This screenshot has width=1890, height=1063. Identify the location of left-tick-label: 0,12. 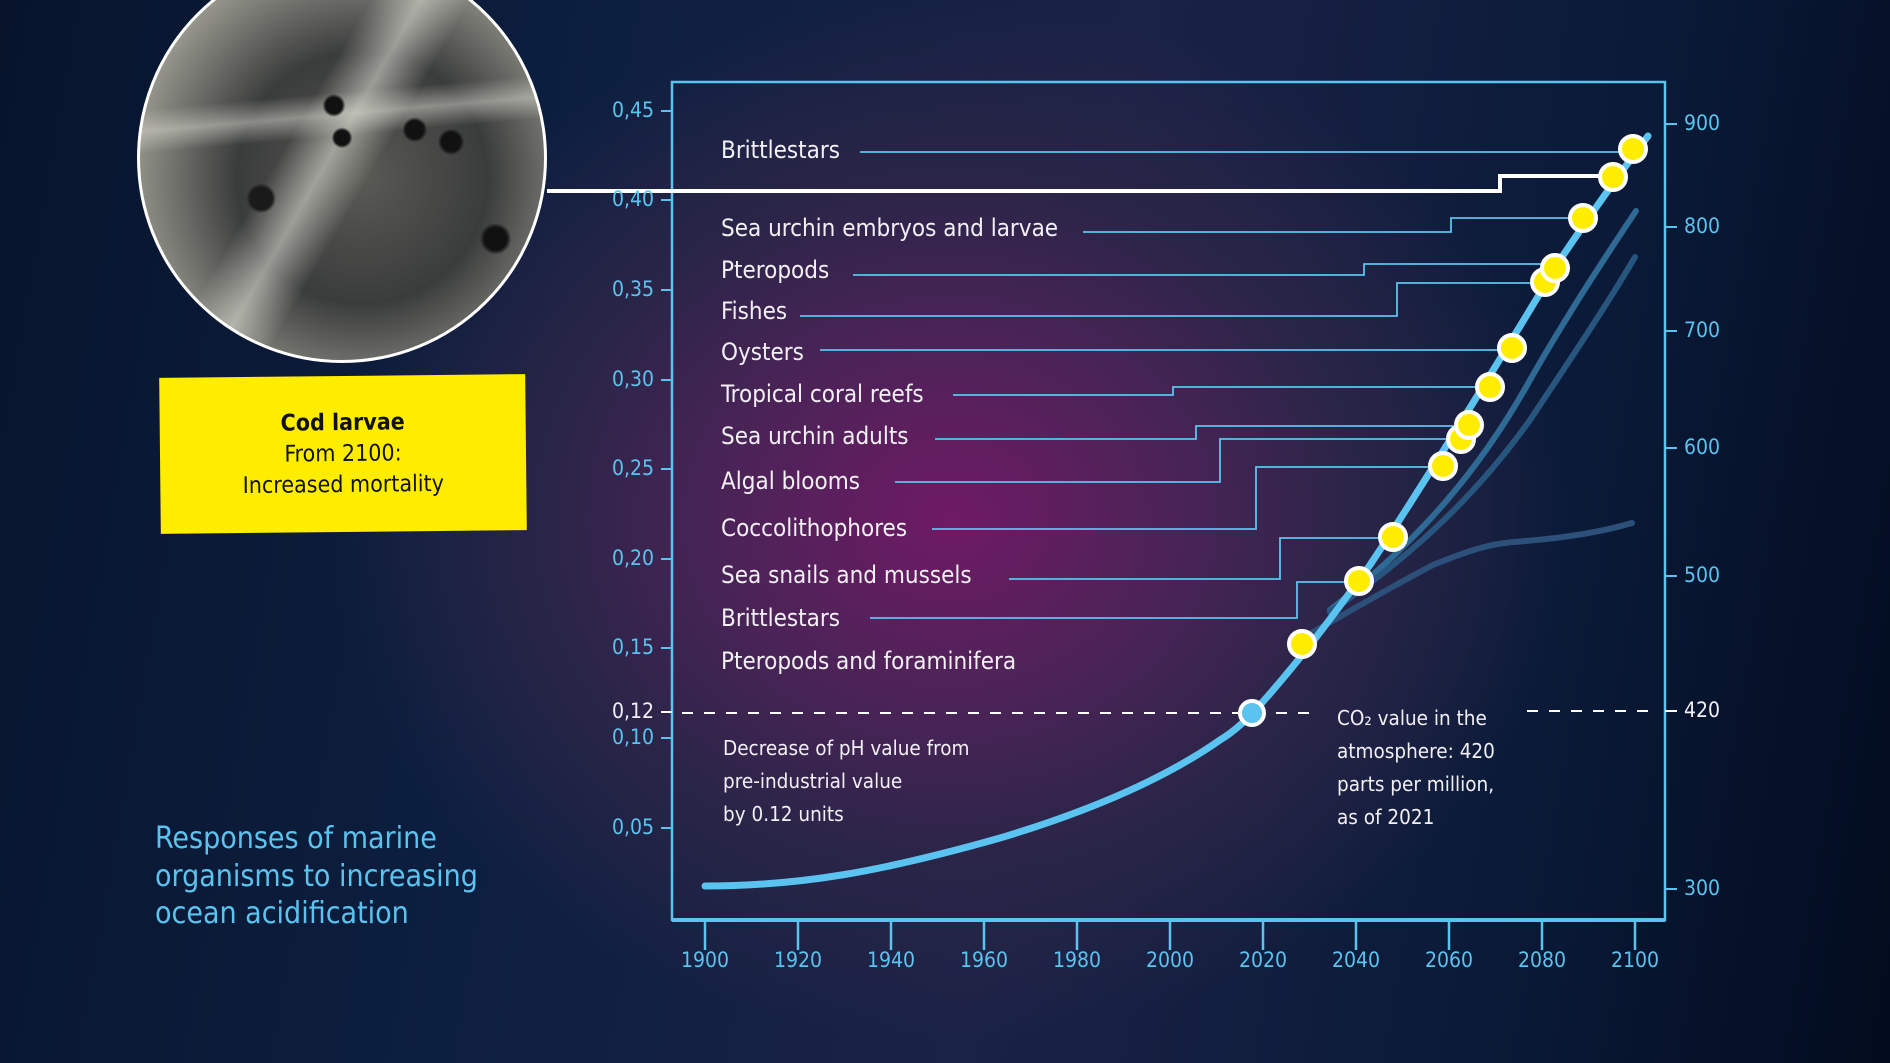
(632, 711).